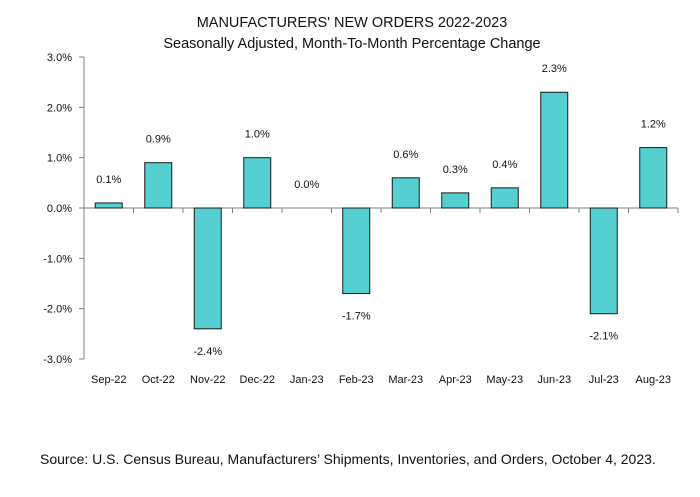 Image resolution: width=700 pixels, height=497 pixels. I want to click on data-label: 1.0%, so click(257, 135).